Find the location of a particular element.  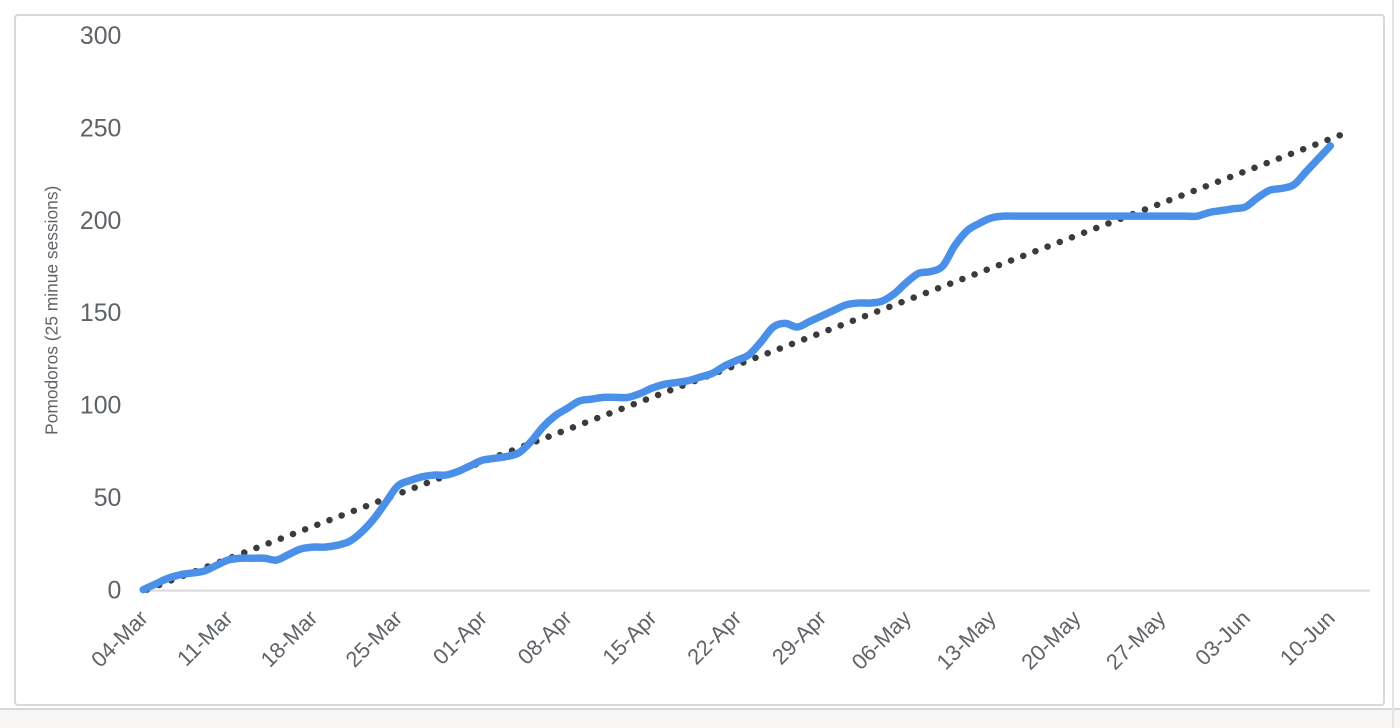

x-tick-label: 10-Jun is located at coordinates (1307, 637).